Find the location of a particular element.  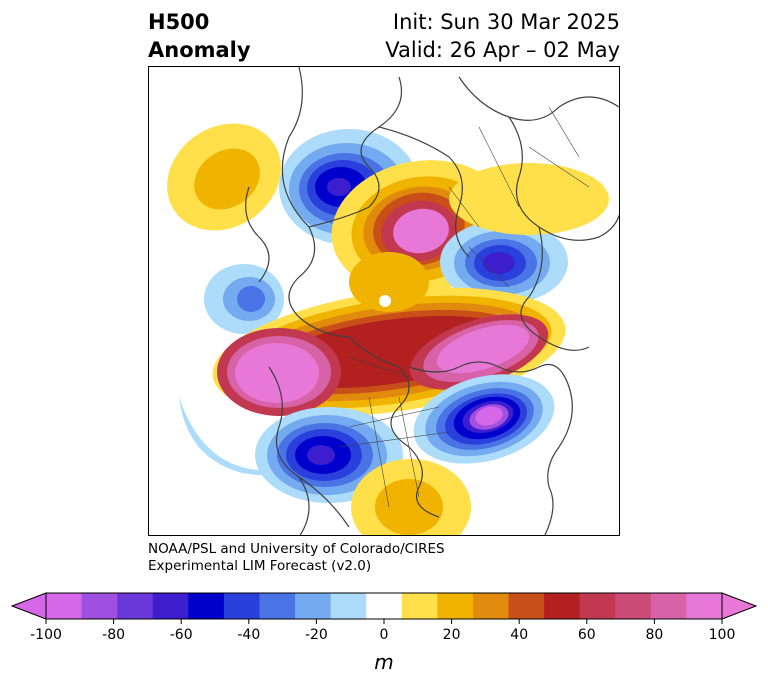

anomaly-center-north-pacific-upper is located at coordinates (224, 177).